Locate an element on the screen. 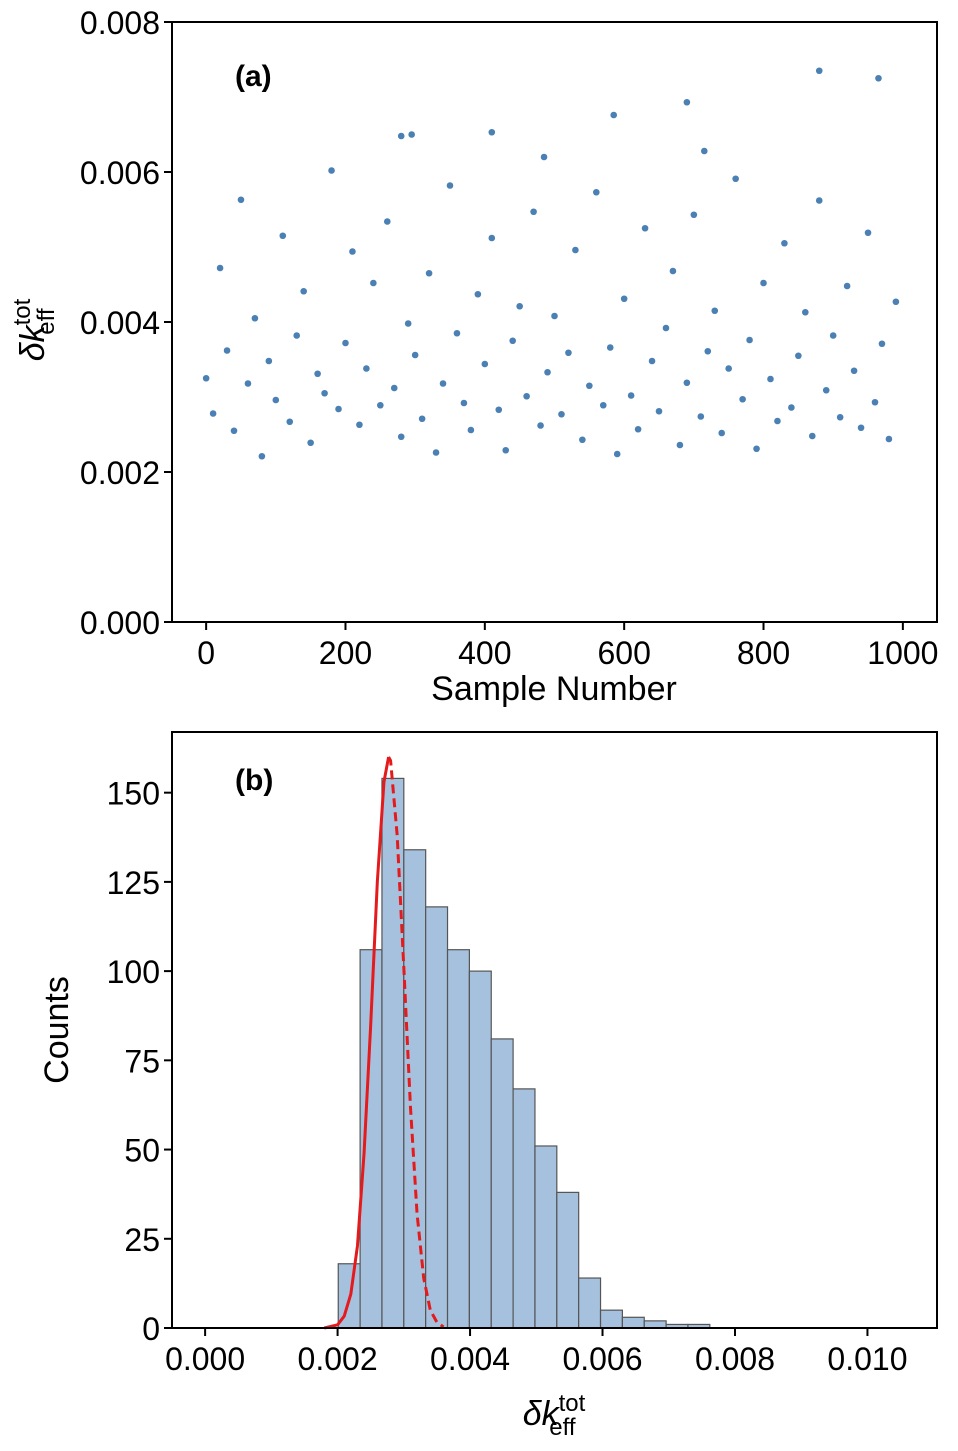 This screenshot has height=1451, width=958. x-axis-title-base: δk is located at coordinates (542, 1414).